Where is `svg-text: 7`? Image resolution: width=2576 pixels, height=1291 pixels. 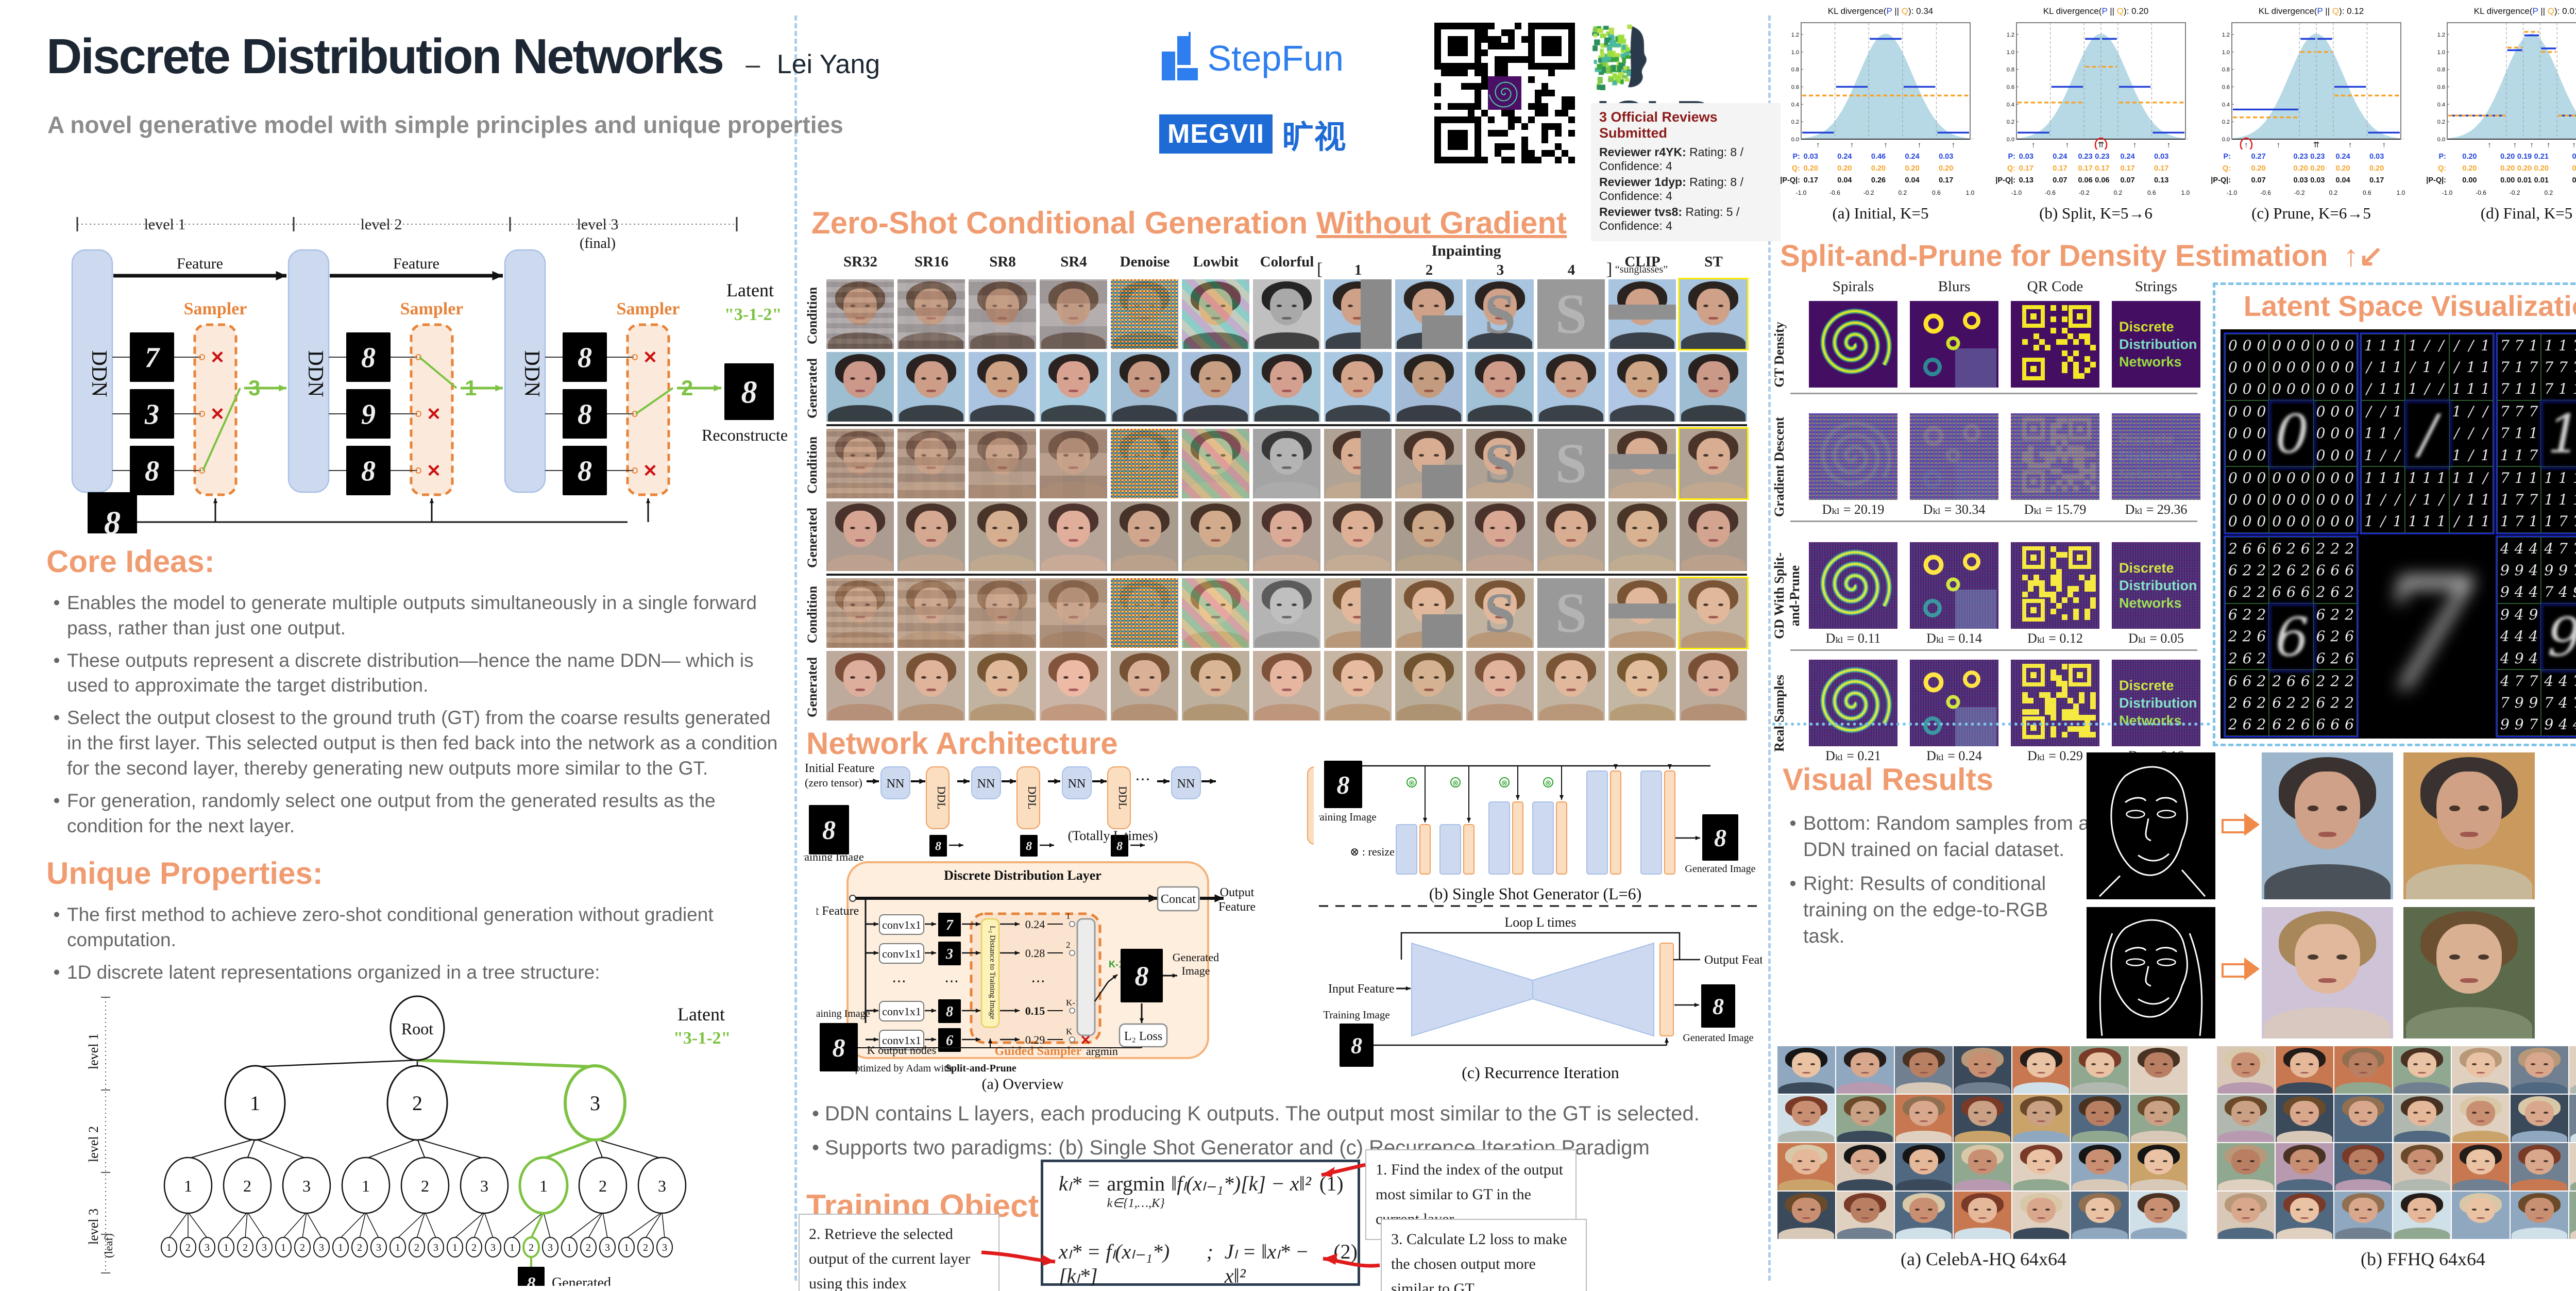
svg-text: 7 is located at coordinates (152, 358).